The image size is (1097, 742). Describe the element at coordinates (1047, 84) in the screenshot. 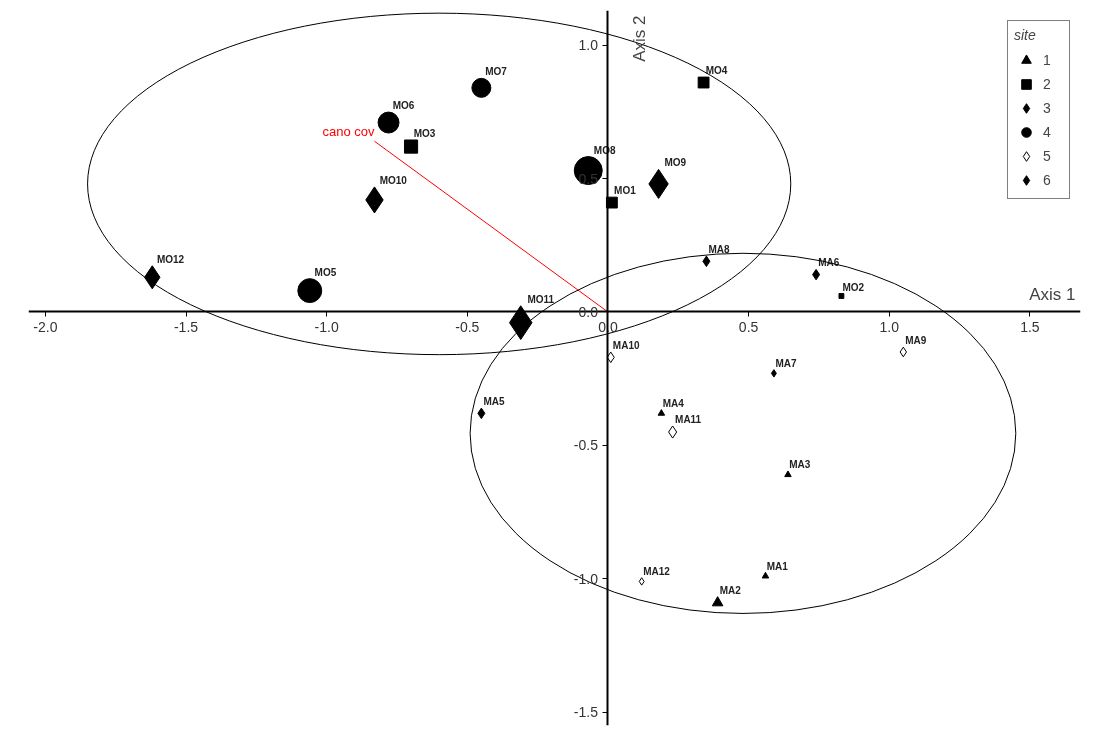

I see `legend-label: 2` at that location.